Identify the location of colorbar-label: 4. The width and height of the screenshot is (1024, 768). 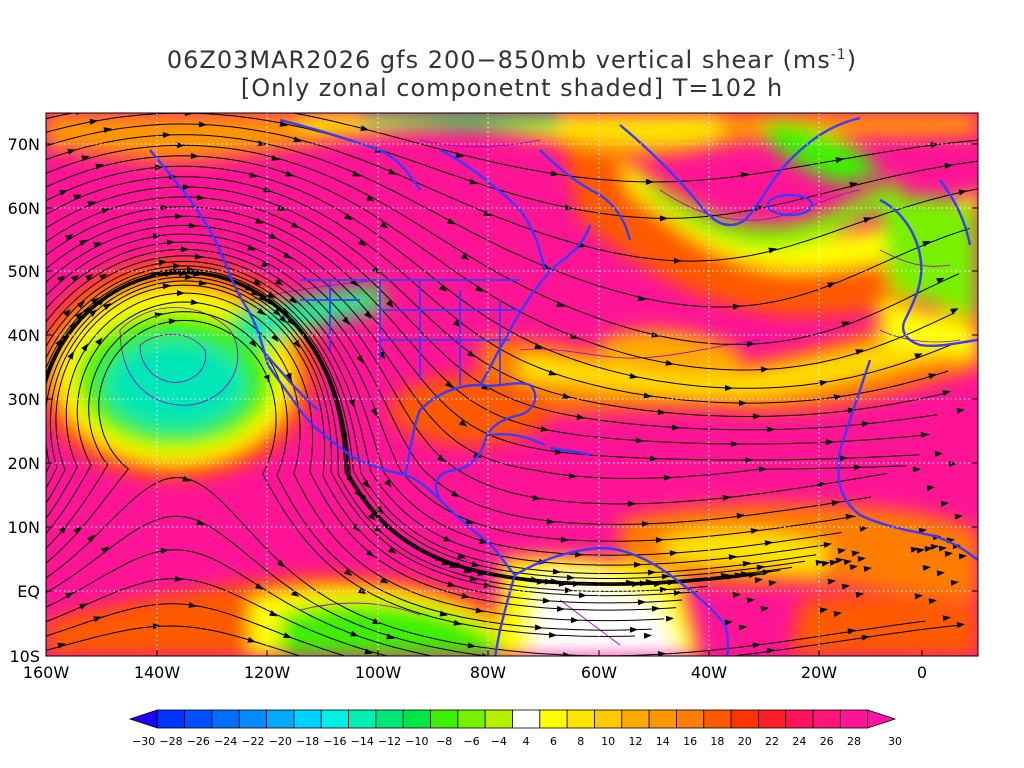
(526, 741).